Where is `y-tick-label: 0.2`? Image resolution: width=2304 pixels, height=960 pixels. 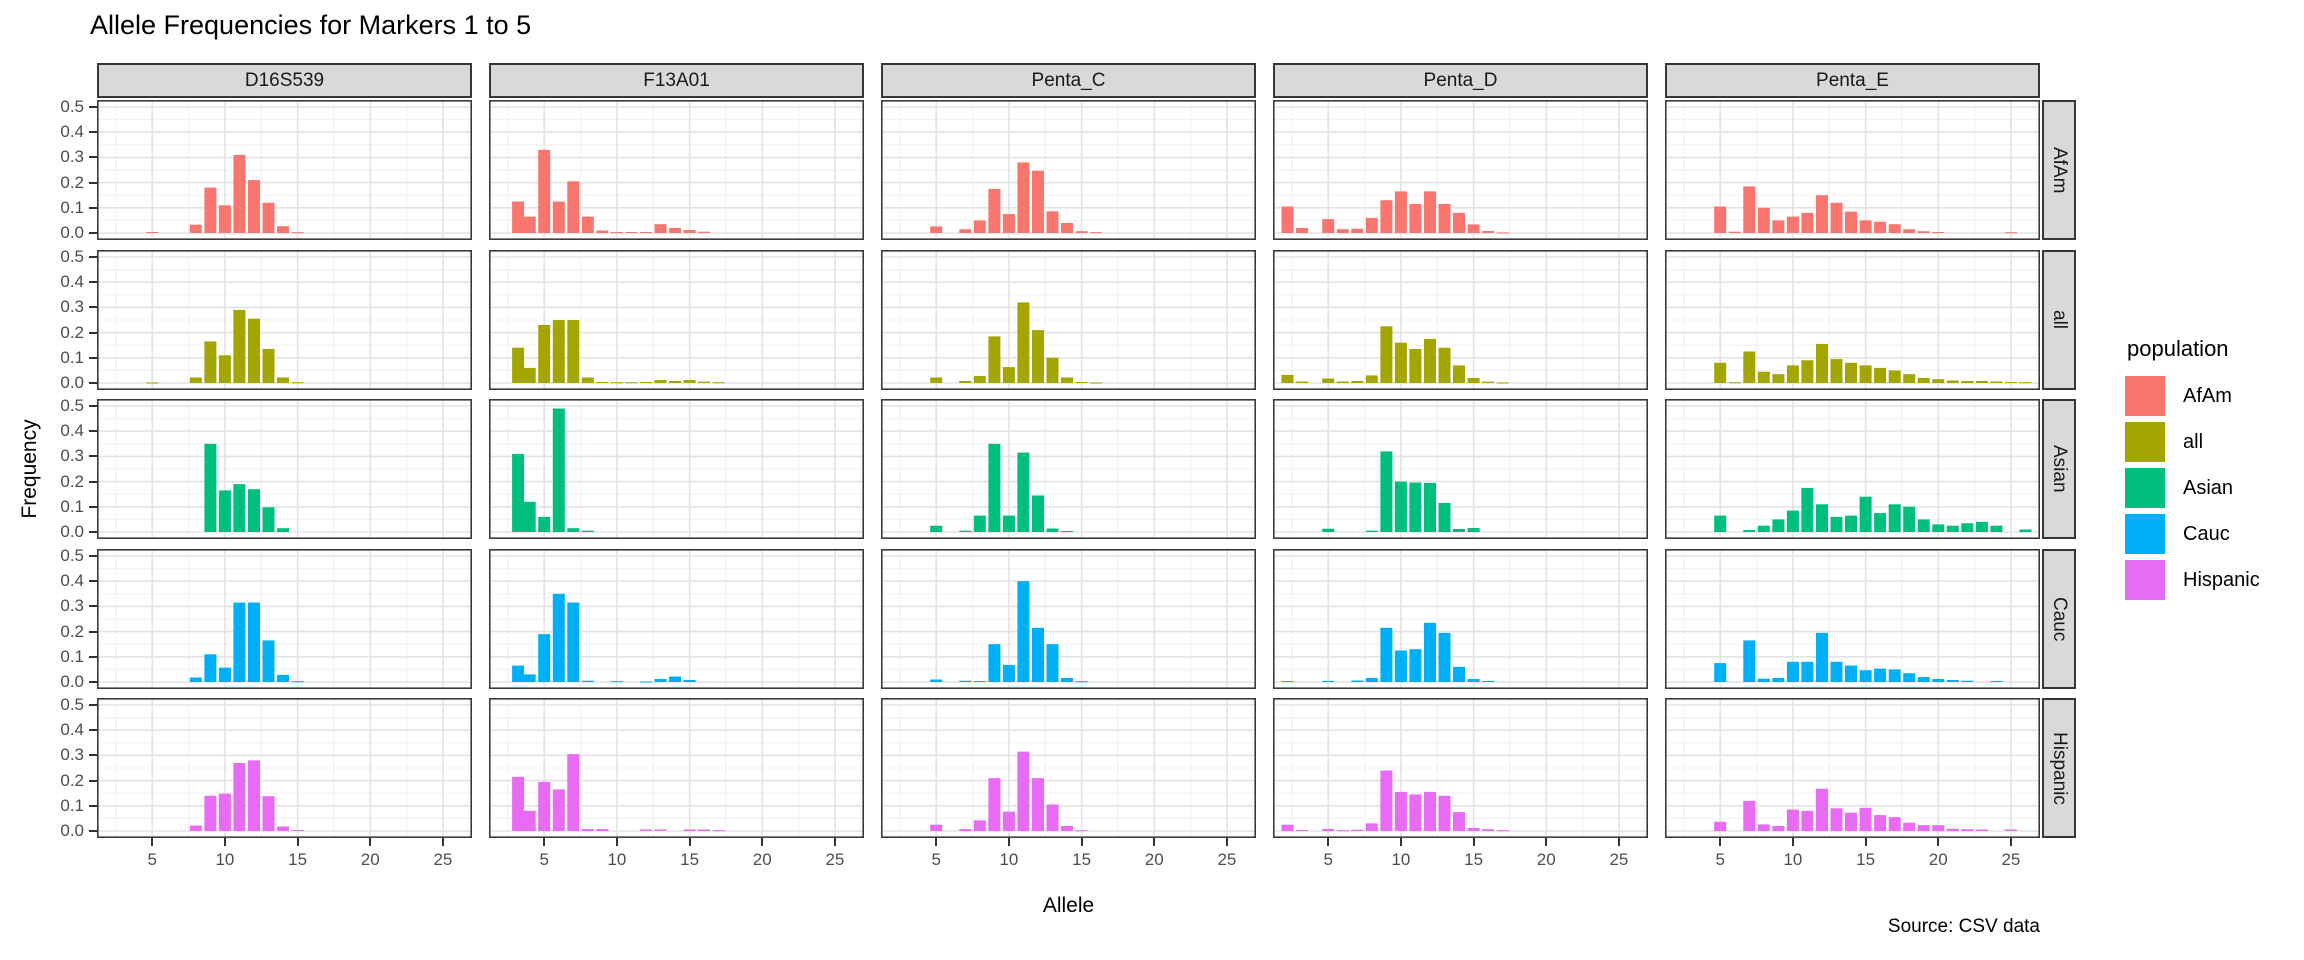 y-tick-label: 0.2 is located at coordinates (72, 332).